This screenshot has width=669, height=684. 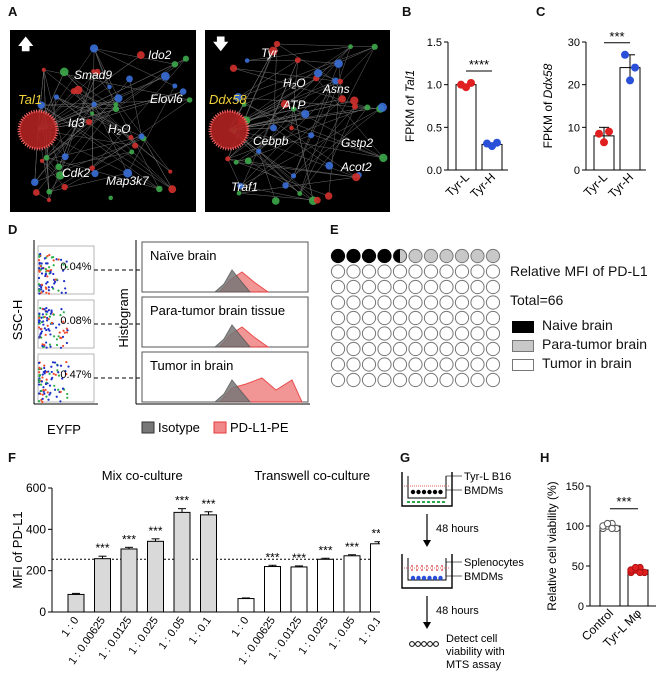 What do you see at coordinates (427, 489) in the screenshot?
I see `well-outer` at bounding box center [427, 489].